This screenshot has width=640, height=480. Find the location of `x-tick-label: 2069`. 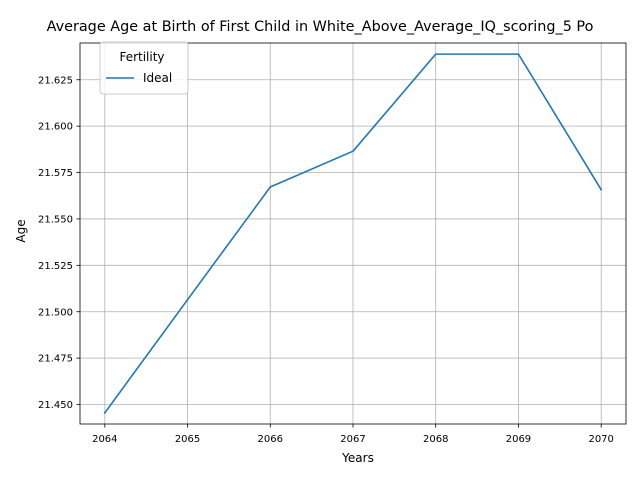

x-tick-label: 2069 is located at coordinates (518, 439).